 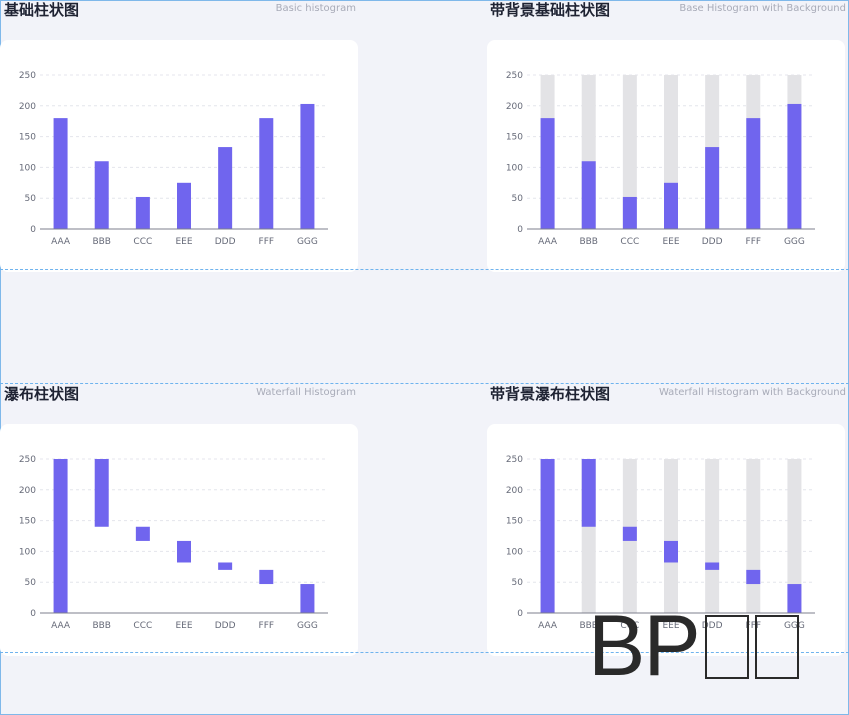 What do you see at coordinates (660, 159) in the screenshot?
I see `bar-chart-background: 0 50 100 150 200 250 AAA BBB CCC EEE DDD FFF GGG` at bounding box center [660, 159].